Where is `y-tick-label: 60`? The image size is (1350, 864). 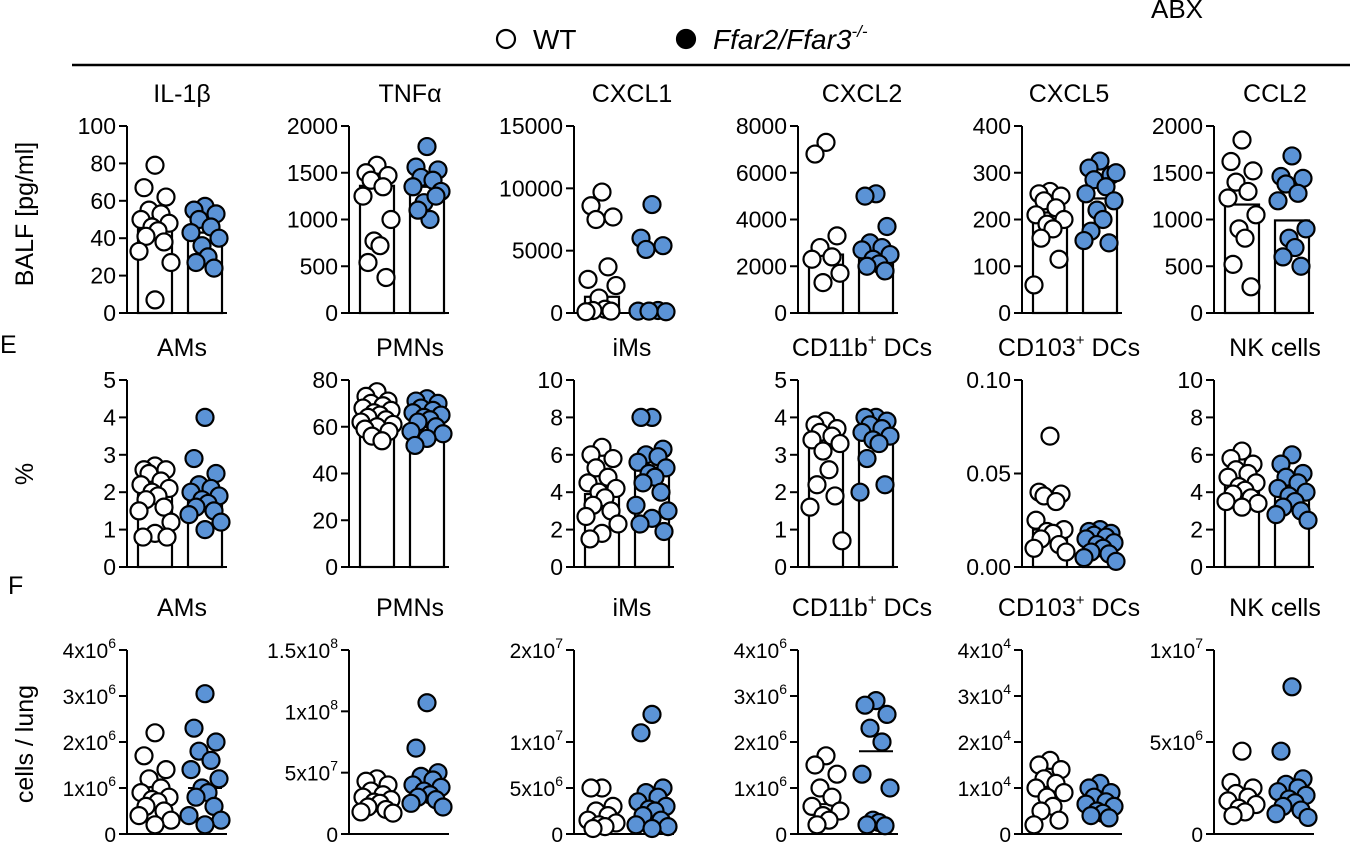 y-tick-label: 60 is located at coordinates (325, 427).